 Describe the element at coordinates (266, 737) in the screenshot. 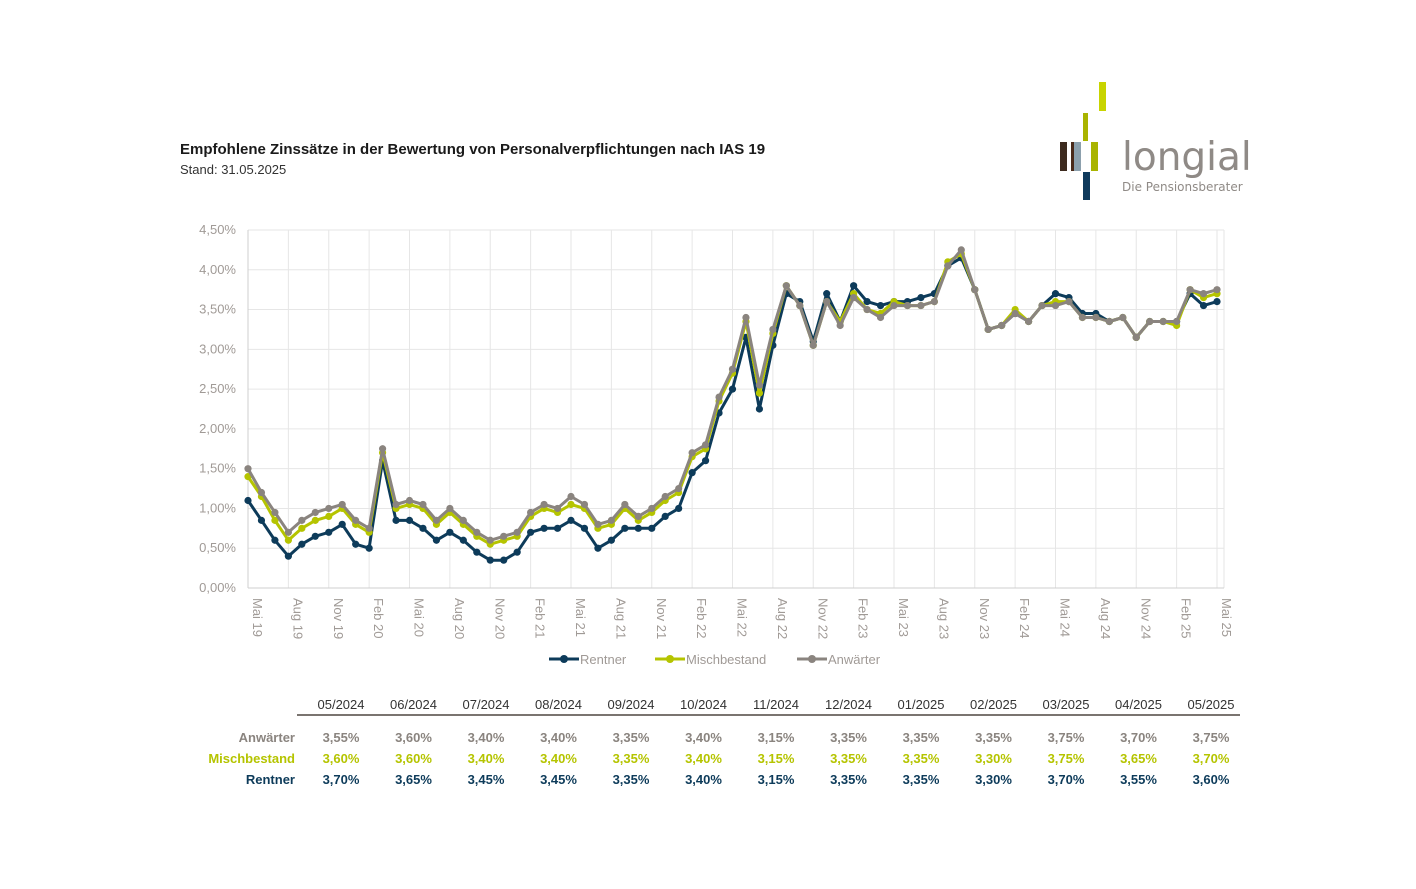

I see `table-row-label: Anwärter` at that location.